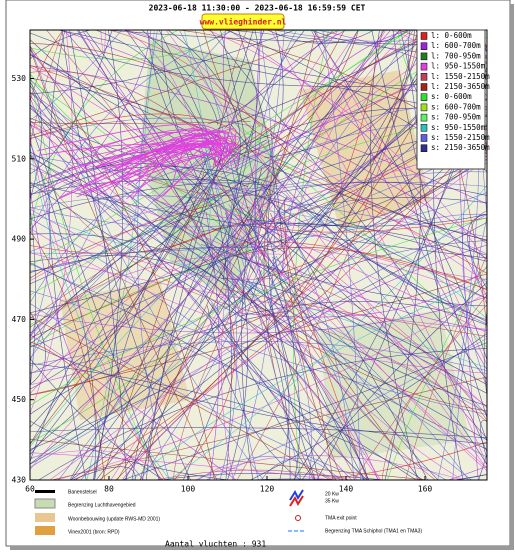  Describe the element at coordinates (460, 76) in the screenshot. I see `legend-label: l: 1550-2150m` at that location.